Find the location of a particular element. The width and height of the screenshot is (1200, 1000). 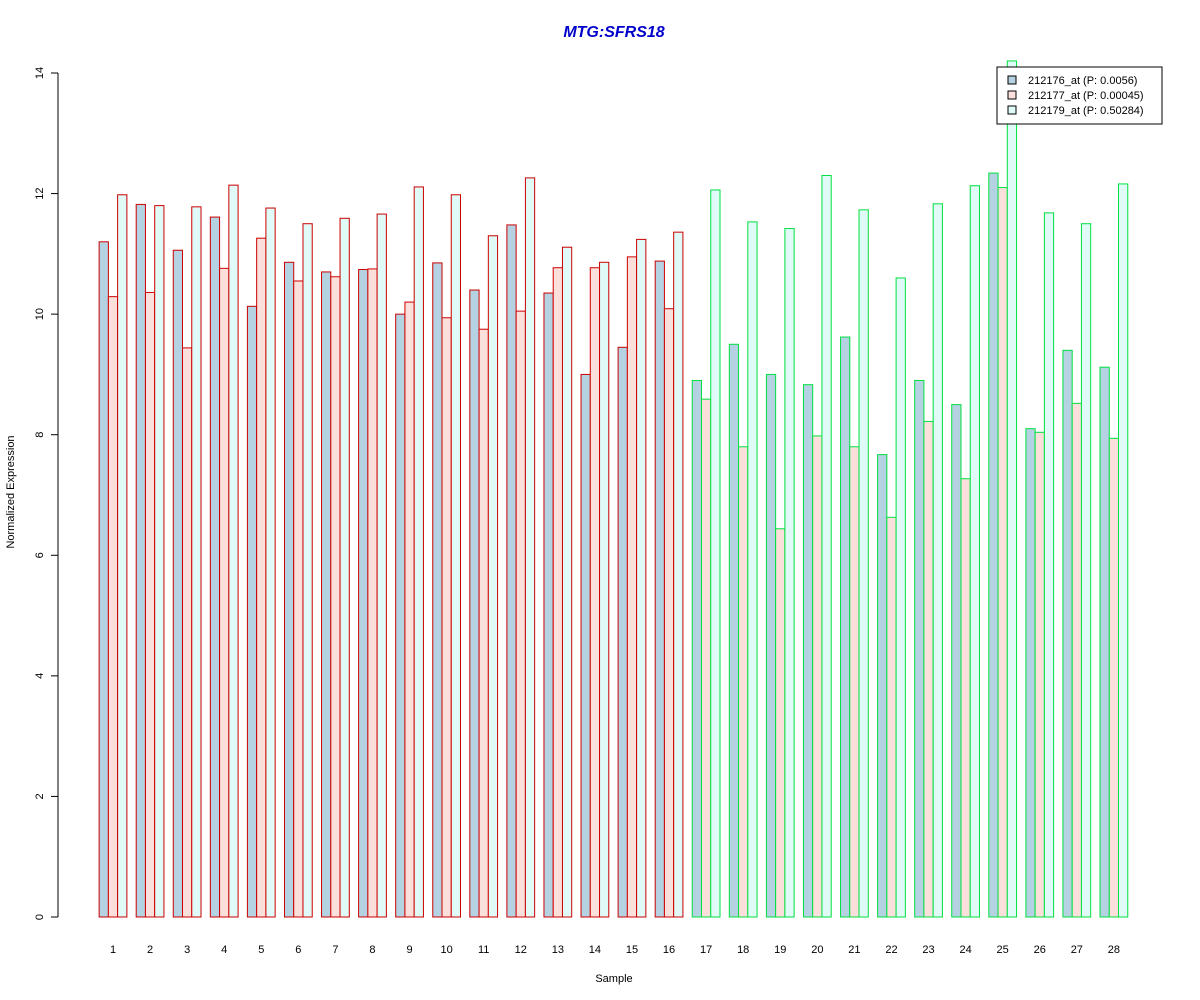

y-tick-label: 2 is located at coordinates (40, 796).